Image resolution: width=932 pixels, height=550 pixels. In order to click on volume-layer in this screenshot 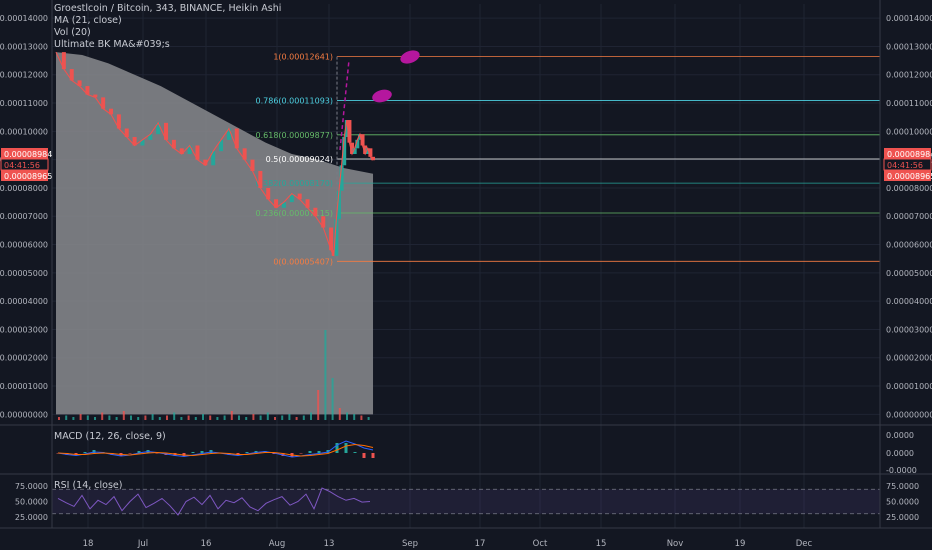, I will do `click(214, 375)`.